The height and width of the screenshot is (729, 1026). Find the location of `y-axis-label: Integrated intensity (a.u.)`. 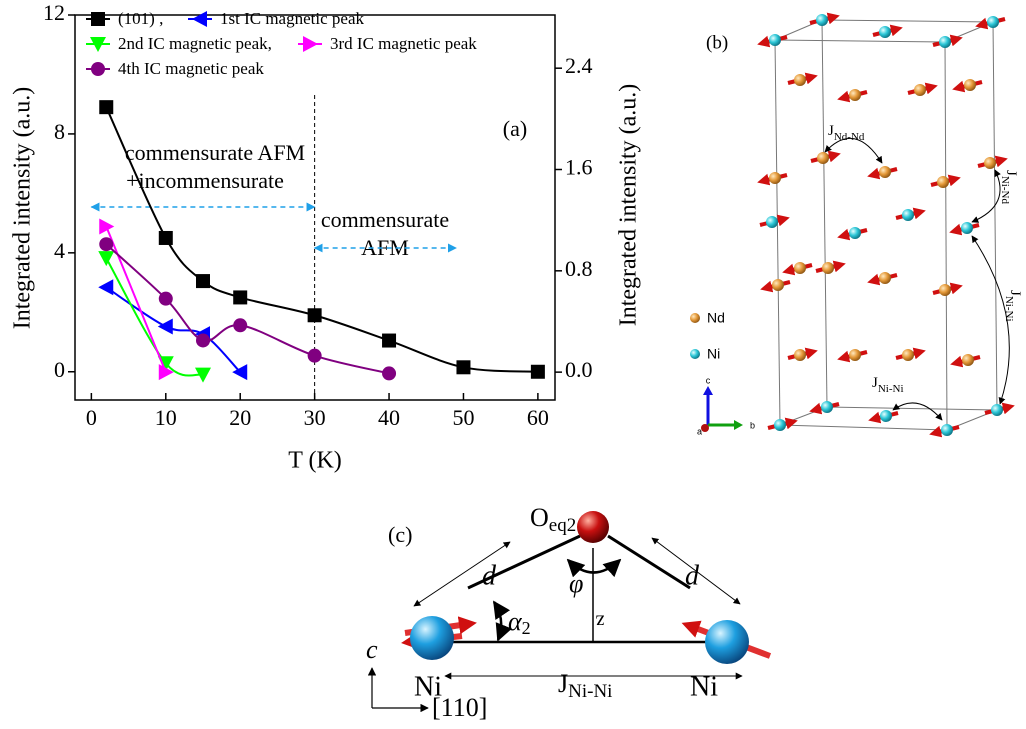

y-axis-label: Integrated intensity (a.u.) is located at coordinates (23, 208).